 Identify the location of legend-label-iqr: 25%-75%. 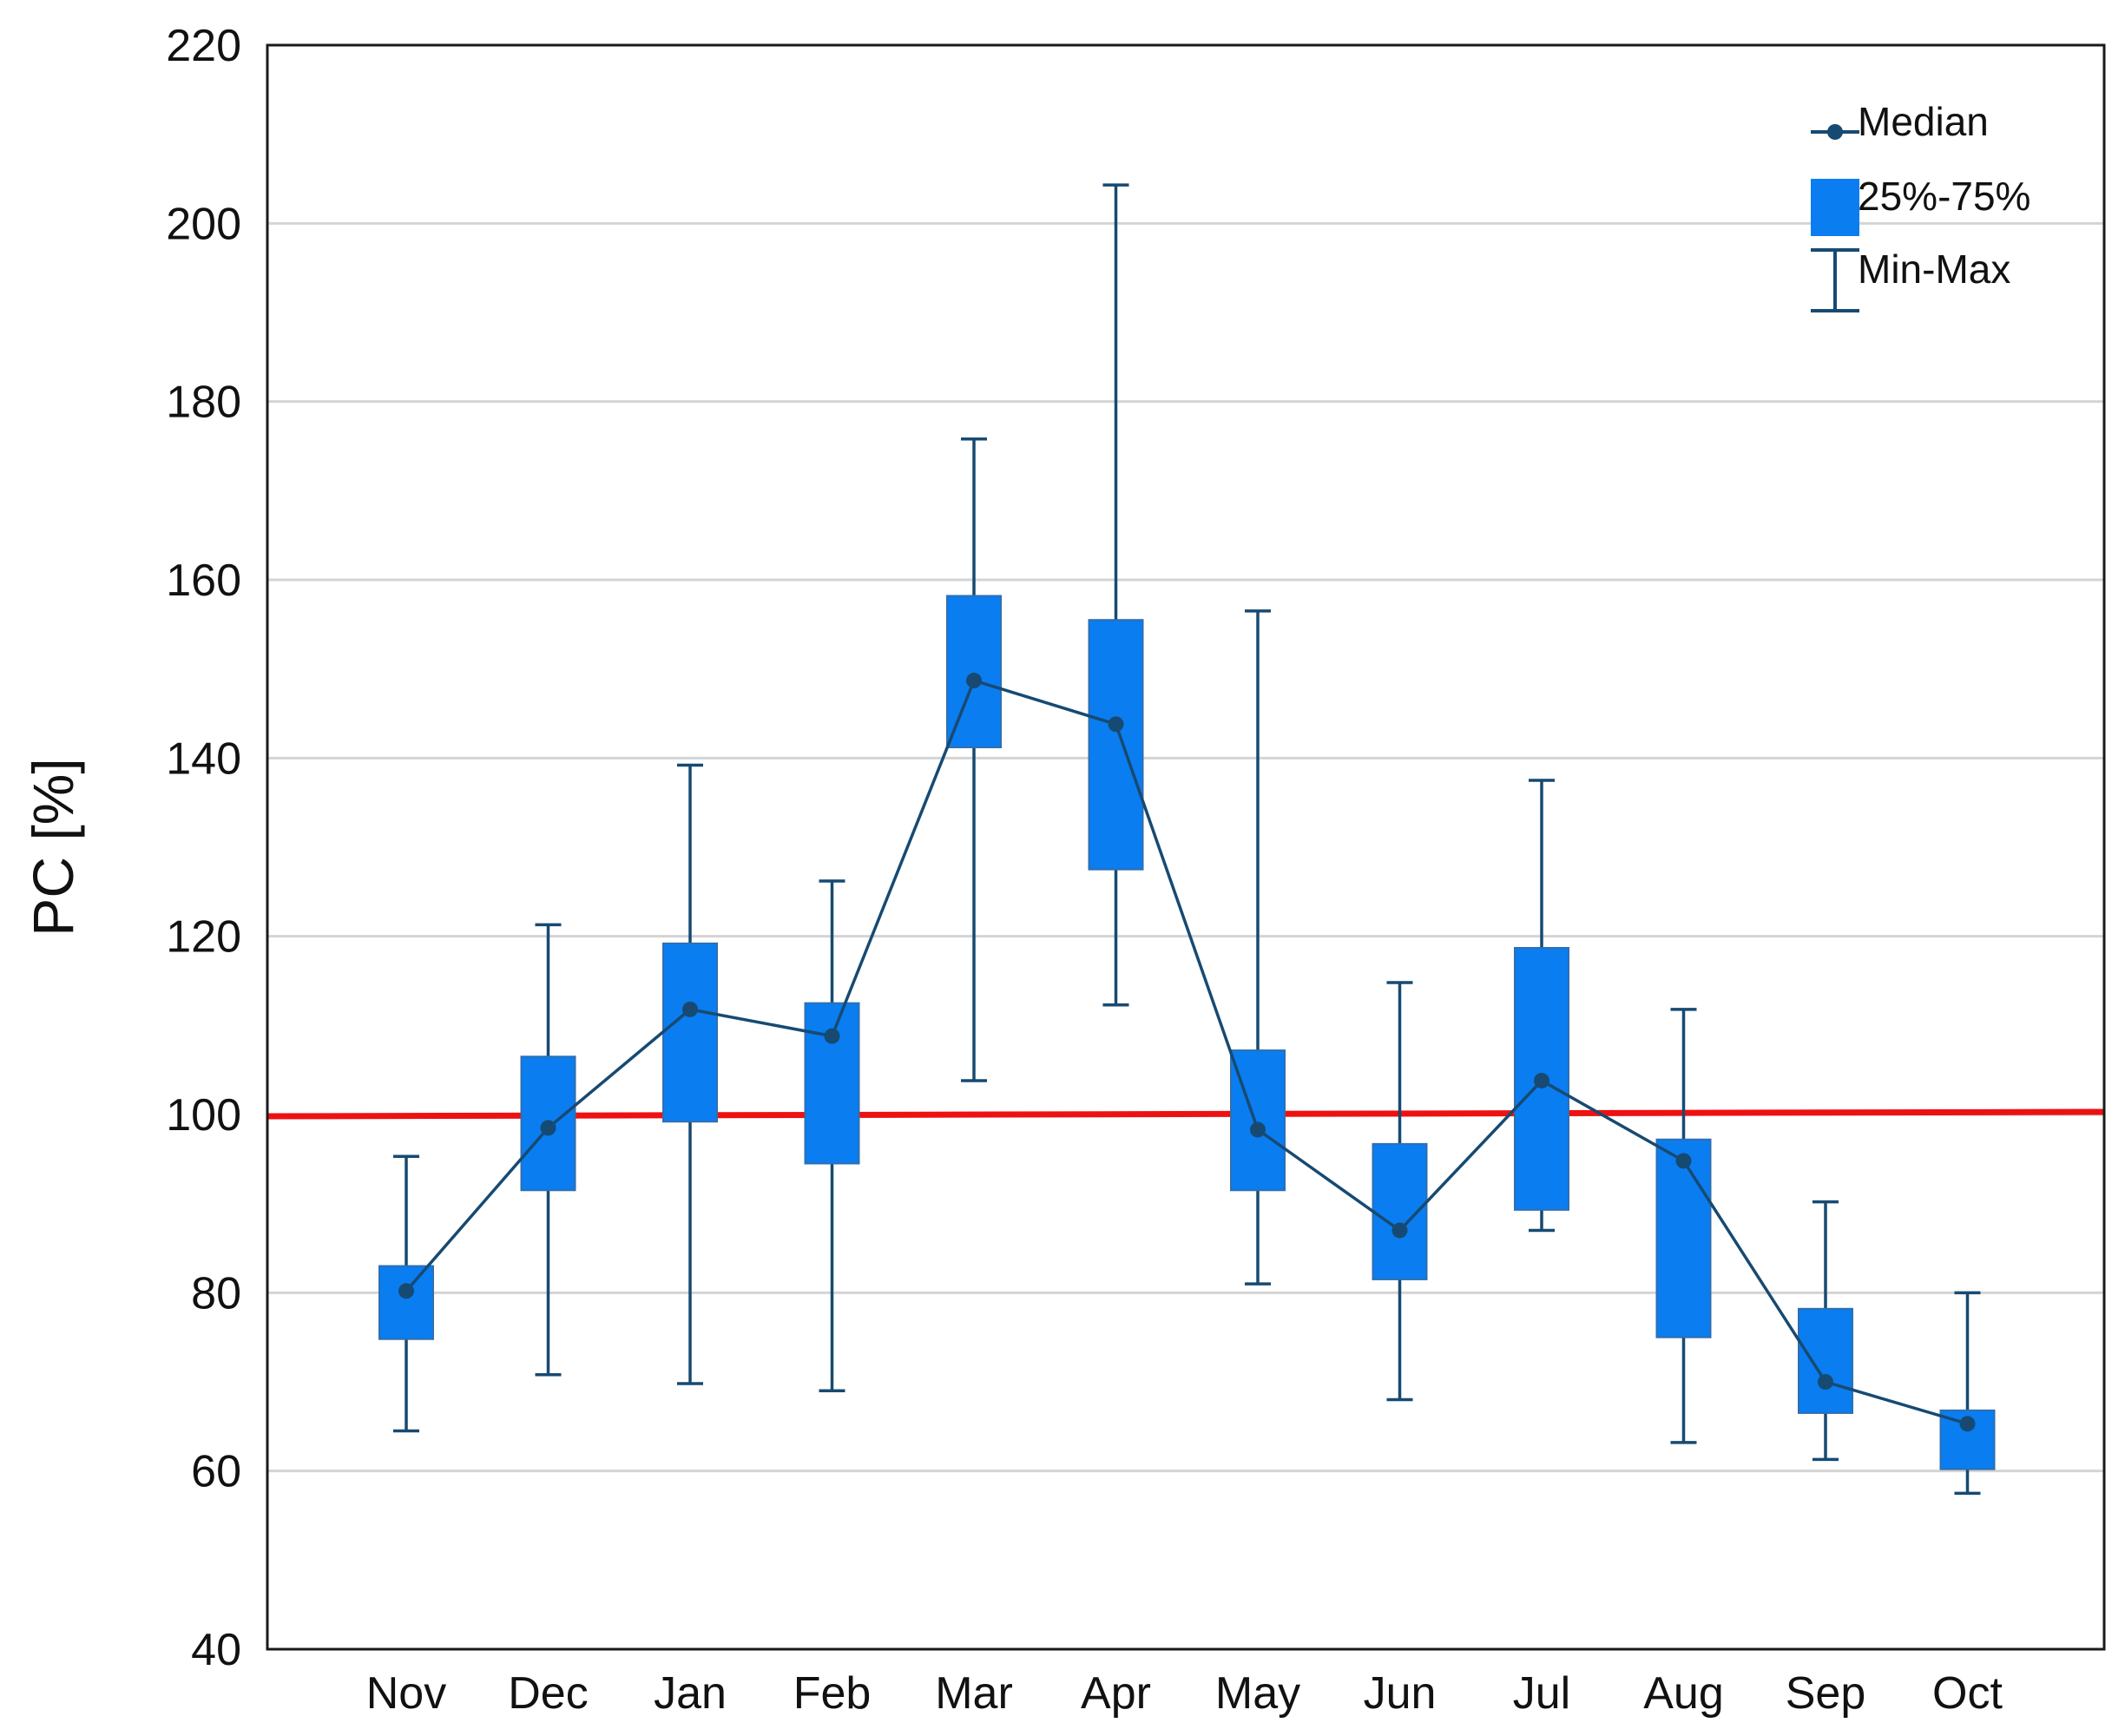
(1944, 196).